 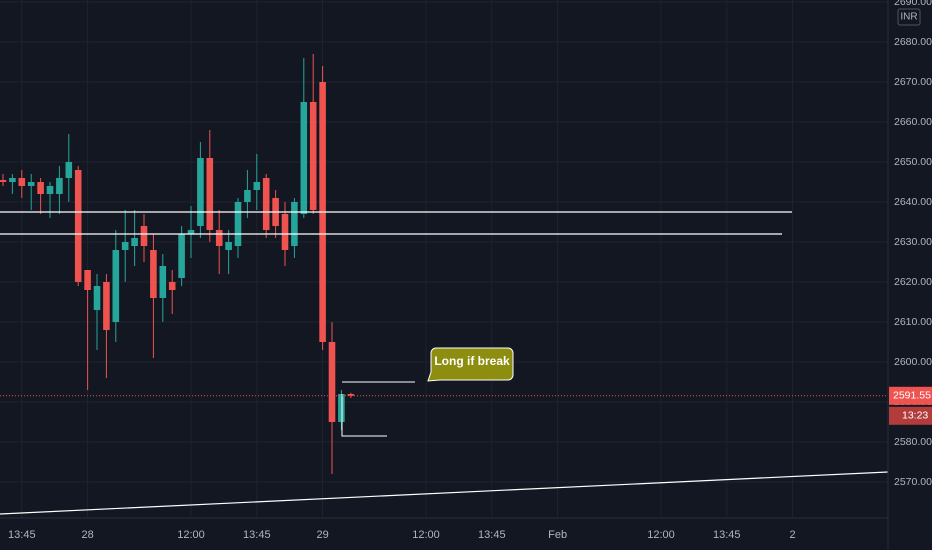 I want to click on y-tick-label: 2660.00, so click(x=913, y=122).